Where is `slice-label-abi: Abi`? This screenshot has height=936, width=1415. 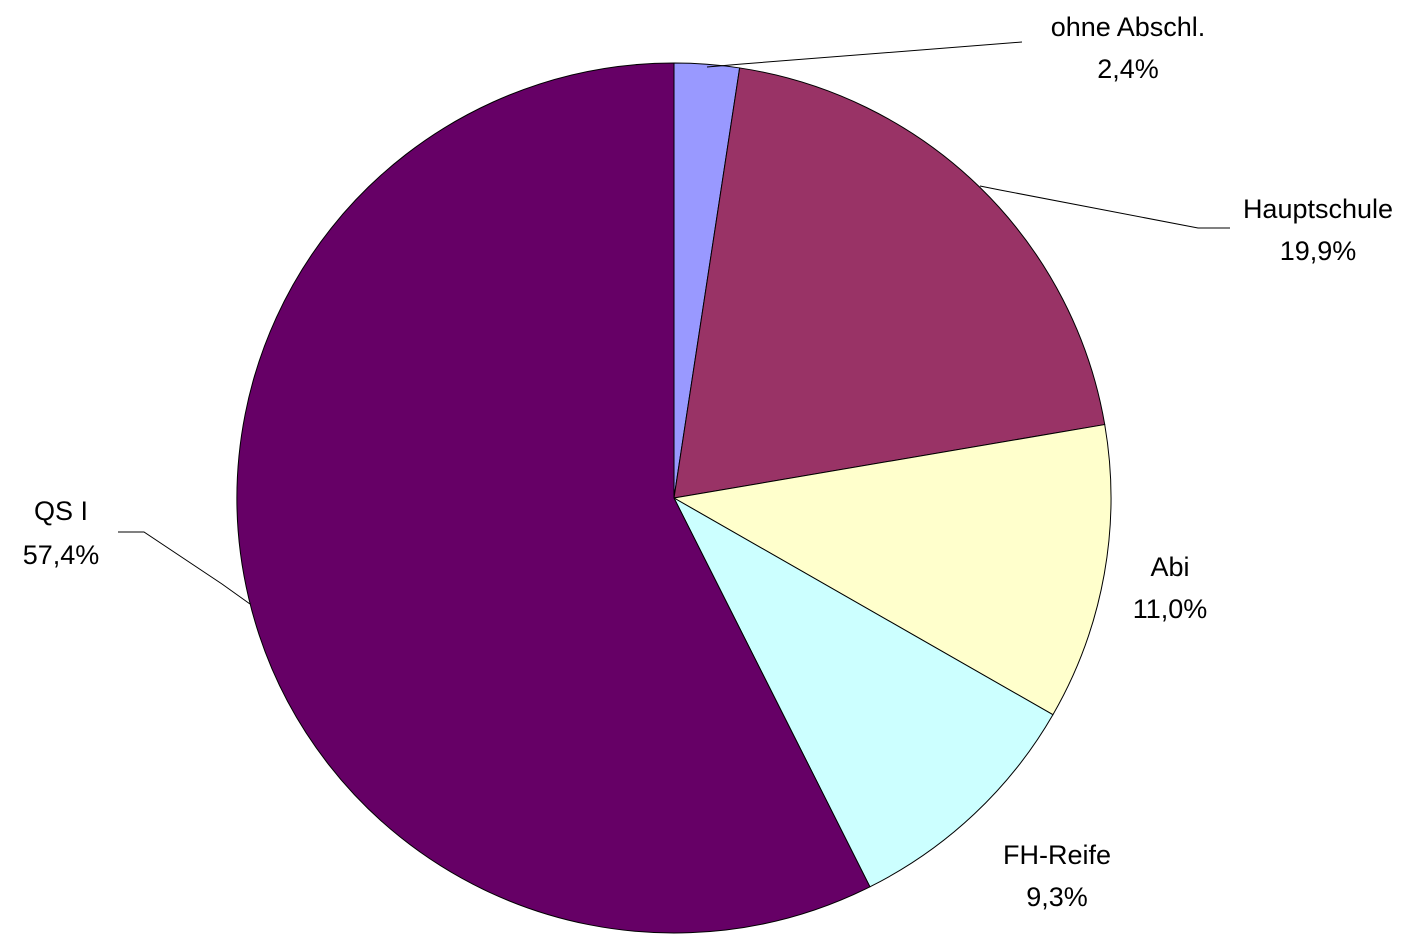
slice-label-abi: Abi is located at coordinates (1169, 567).